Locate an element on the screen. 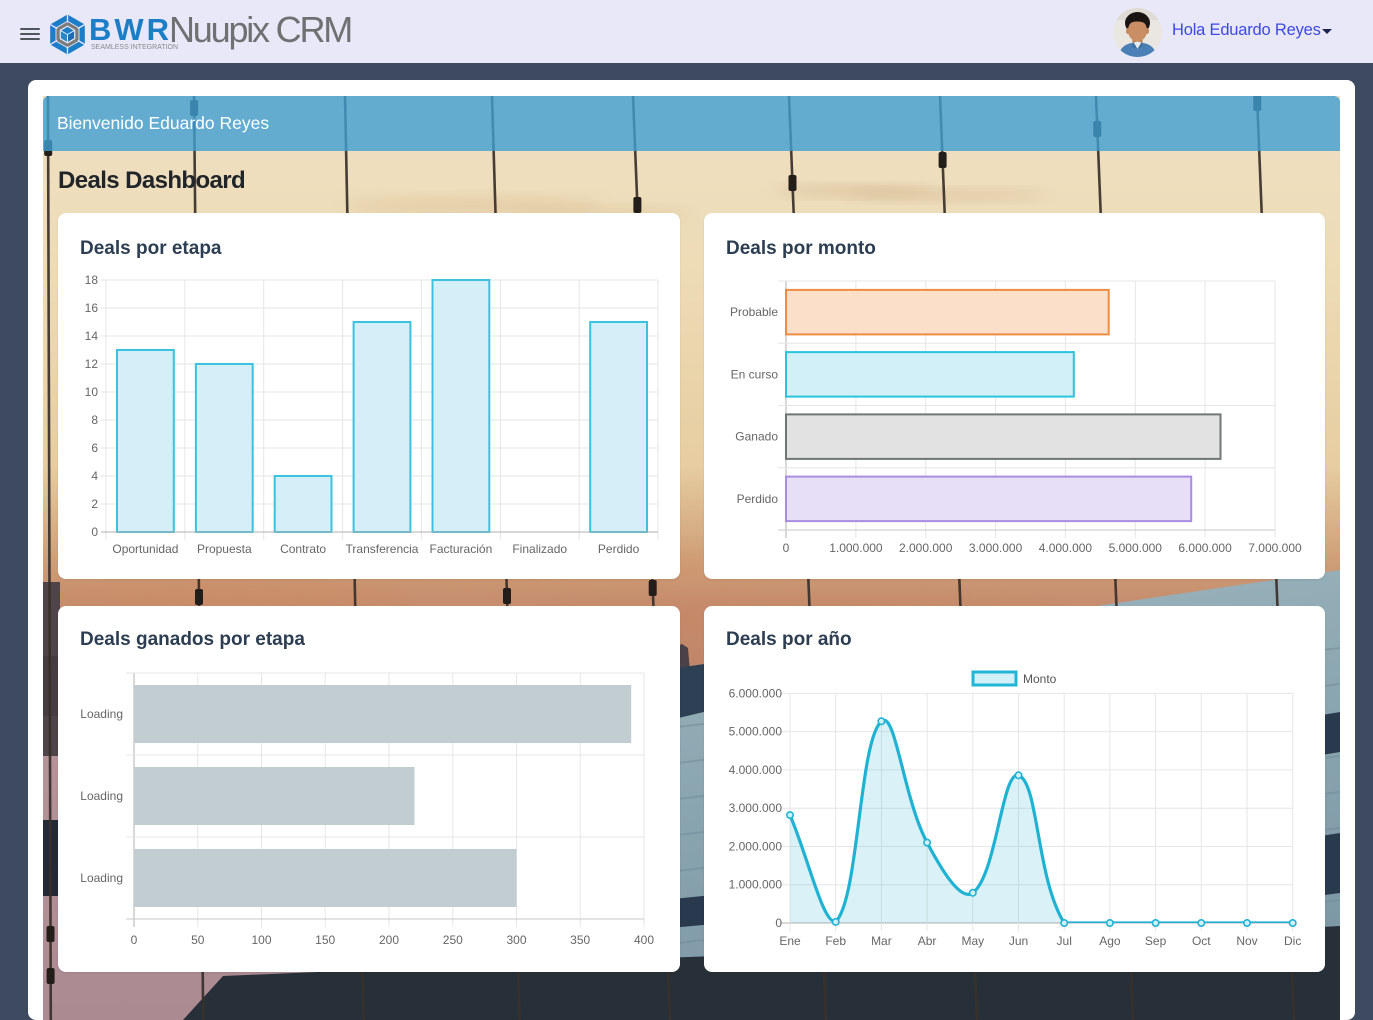 The height and width of the screenshot is (1020, 1373). svg-text: 150 is located at coordinates (325, 940).